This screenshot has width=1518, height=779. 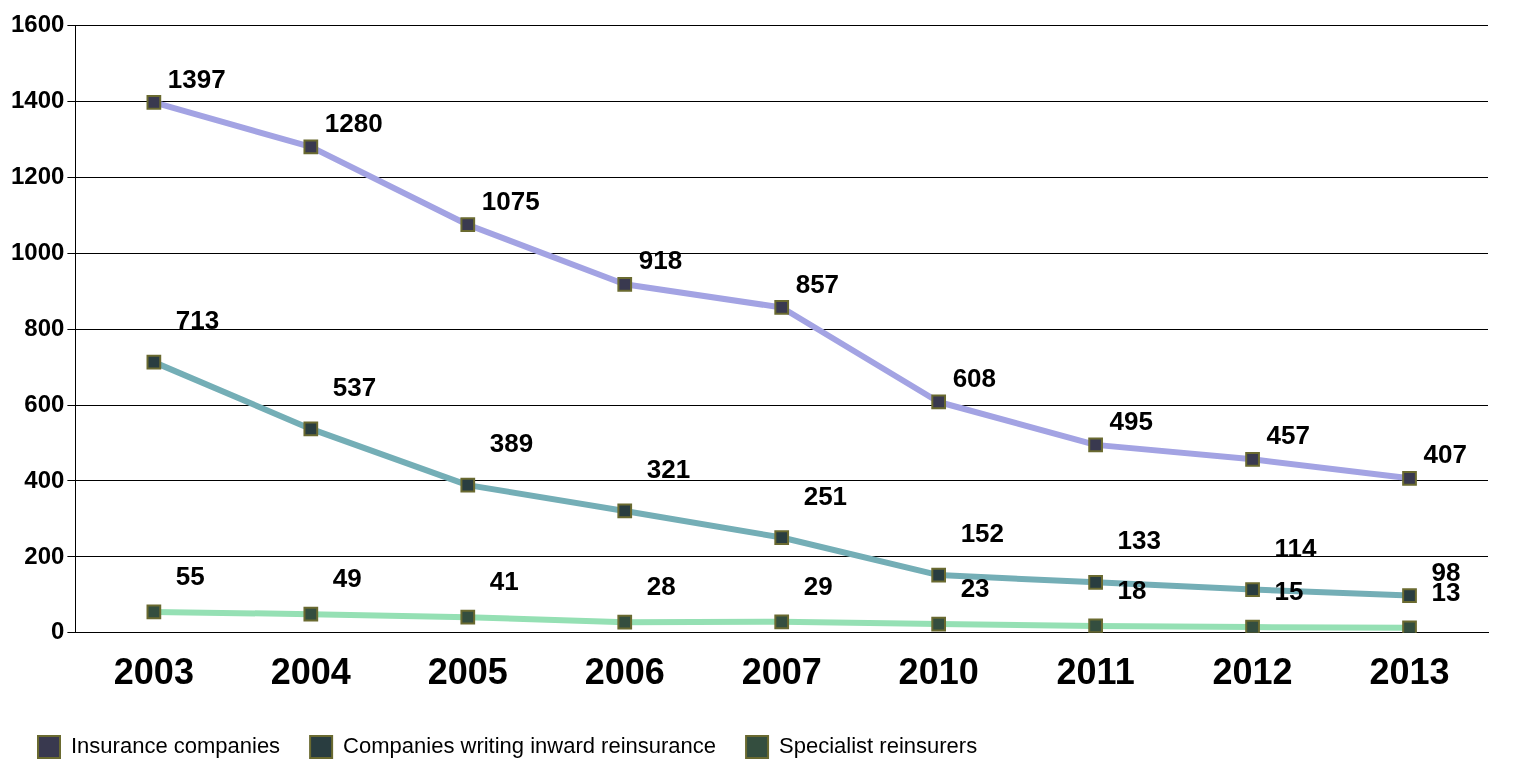 I want to click on legend-label: Companies writing inward reinsurance, so click(x=530, y=746).